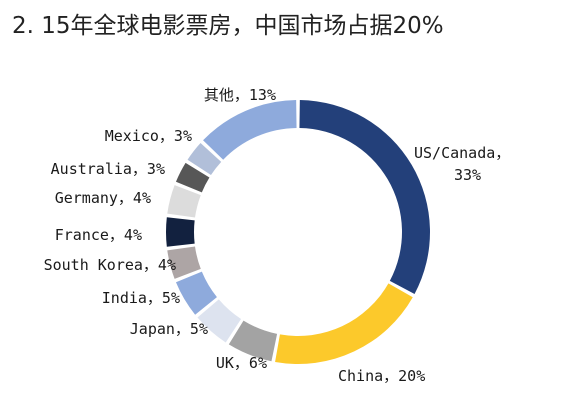 The height and width of the screenshot is (415, 580). I want to click on slice-australia, so click(192, 177).